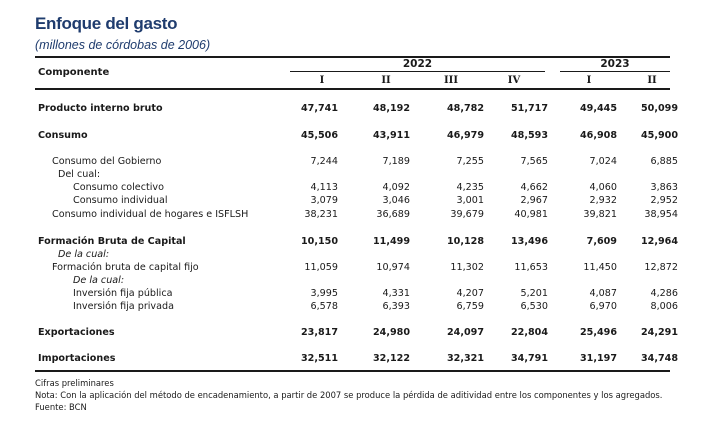 This screenshot has width=710, height=447. What do you see at coordinates (319, 241) in the screenshot?
I see `row-value: 10,150` at bounding box center [319, 241].